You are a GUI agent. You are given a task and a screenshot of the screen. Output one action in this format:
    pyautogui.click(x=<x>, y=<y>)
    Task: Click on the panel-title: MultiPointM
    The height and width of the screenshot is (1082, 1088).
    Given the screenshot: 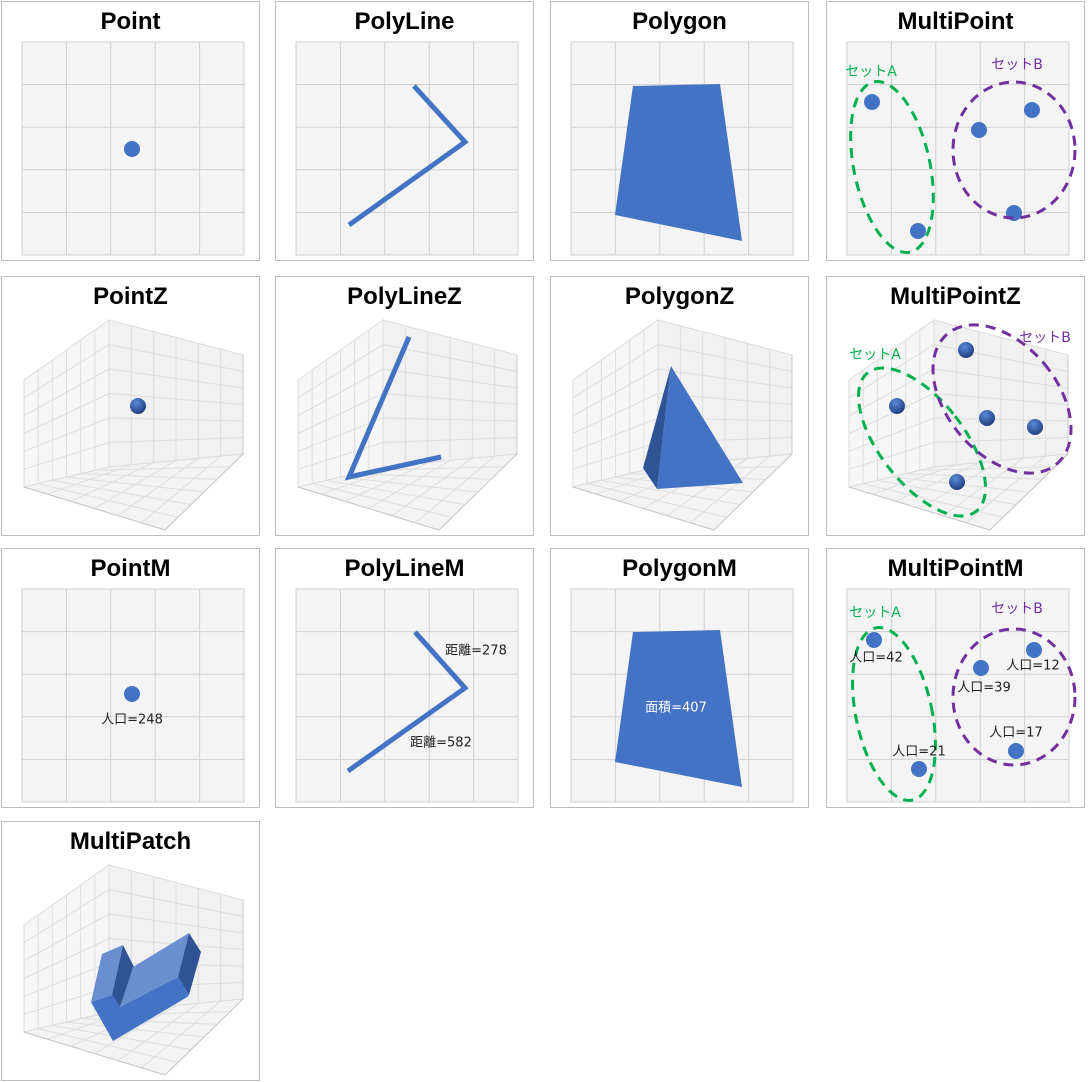 What is the action you would take?
    pyautogui.click(x=955, y=568)
    